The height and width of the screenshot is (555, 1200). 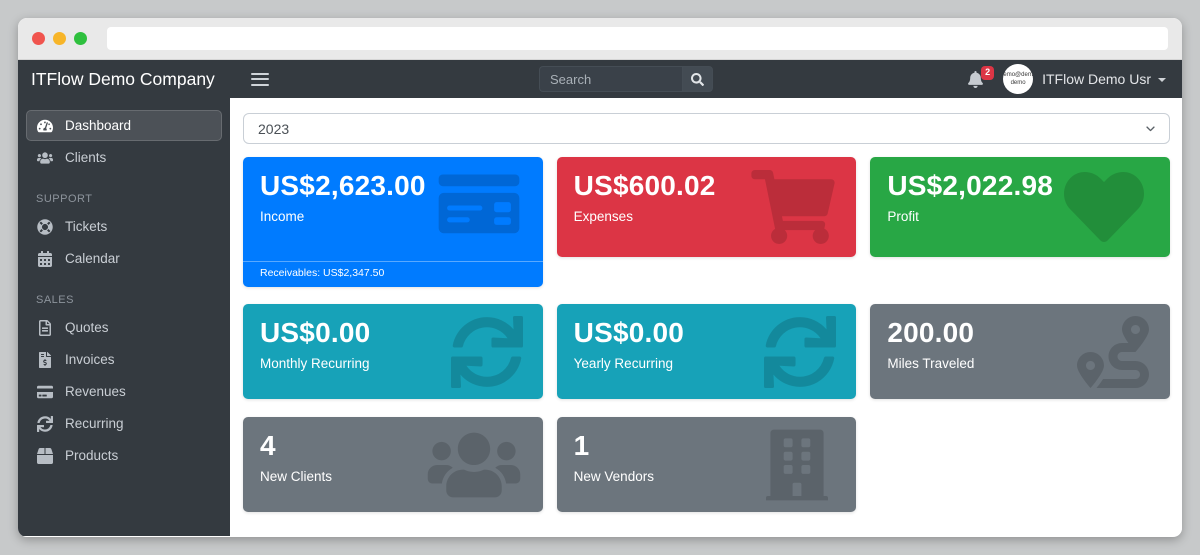 I want to click on profit-value: US$2,022.98, so click(x=970, y=185).